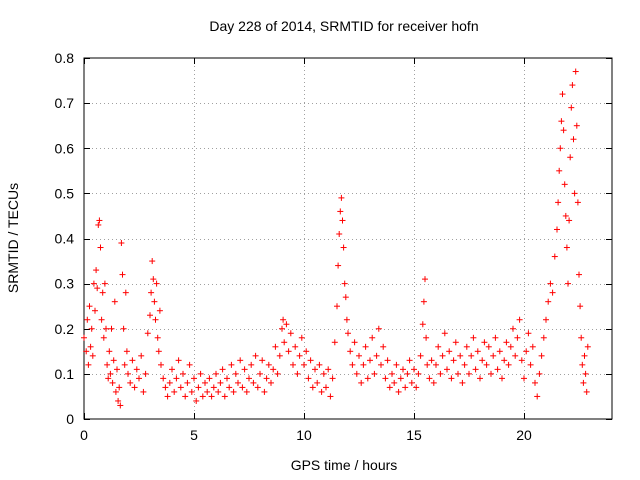  Describe the element at coordinates (344, 465) in the screenshot. I see `x-axis-label: GPS time / hours` at that location.